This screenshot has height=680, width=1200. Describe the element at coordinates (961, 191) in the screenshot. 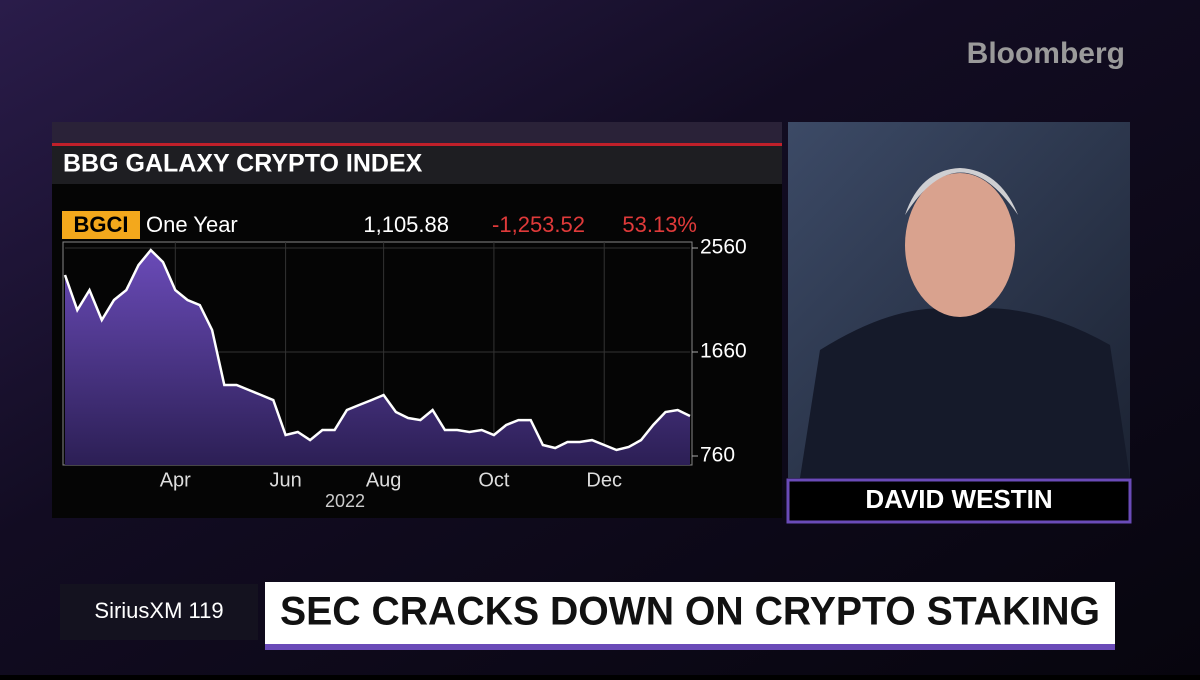

I see `anchor-hair` at that location.